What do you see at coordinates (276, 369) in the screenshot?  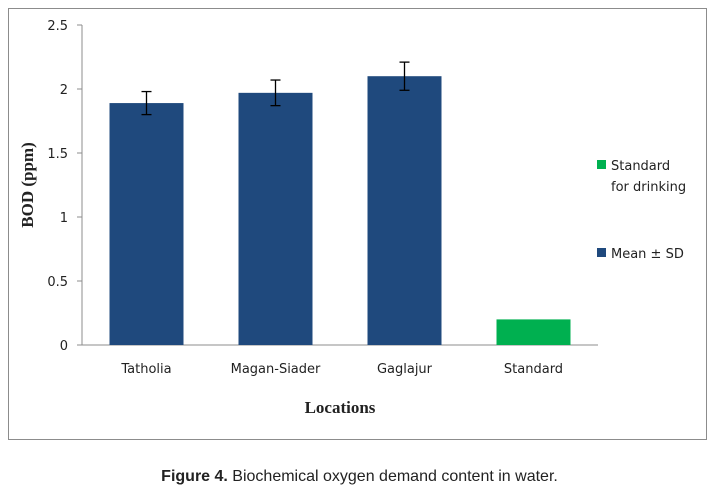 I see `x-tick-label: Magan-Siader` at bounding box center [276, 369].